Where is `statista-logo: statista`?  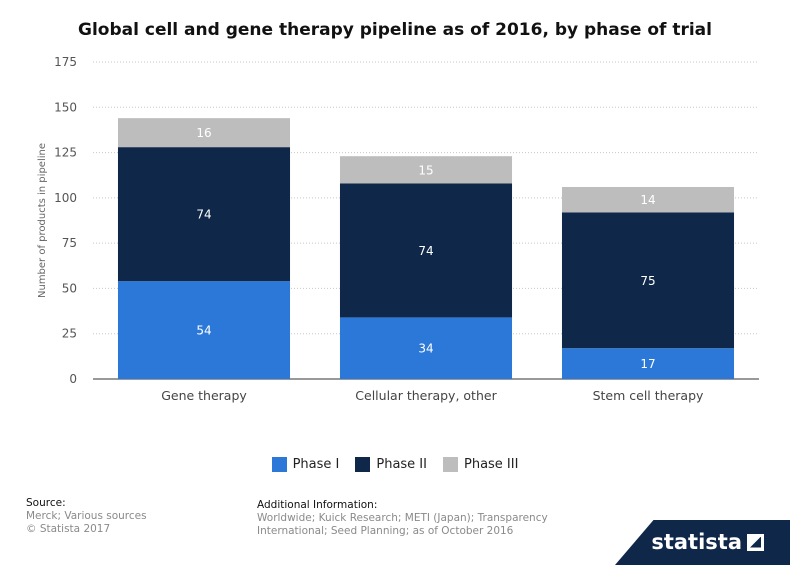 statista-logo: statista is located at coordinates (707, 542).